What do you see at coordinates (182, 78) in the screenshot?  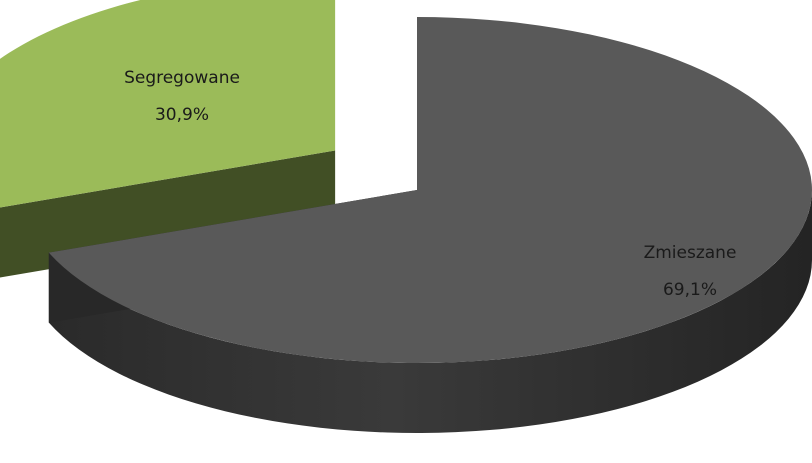 I see `slice-label-name-segregowane: Segregowane` at bounding box center [182, 78].